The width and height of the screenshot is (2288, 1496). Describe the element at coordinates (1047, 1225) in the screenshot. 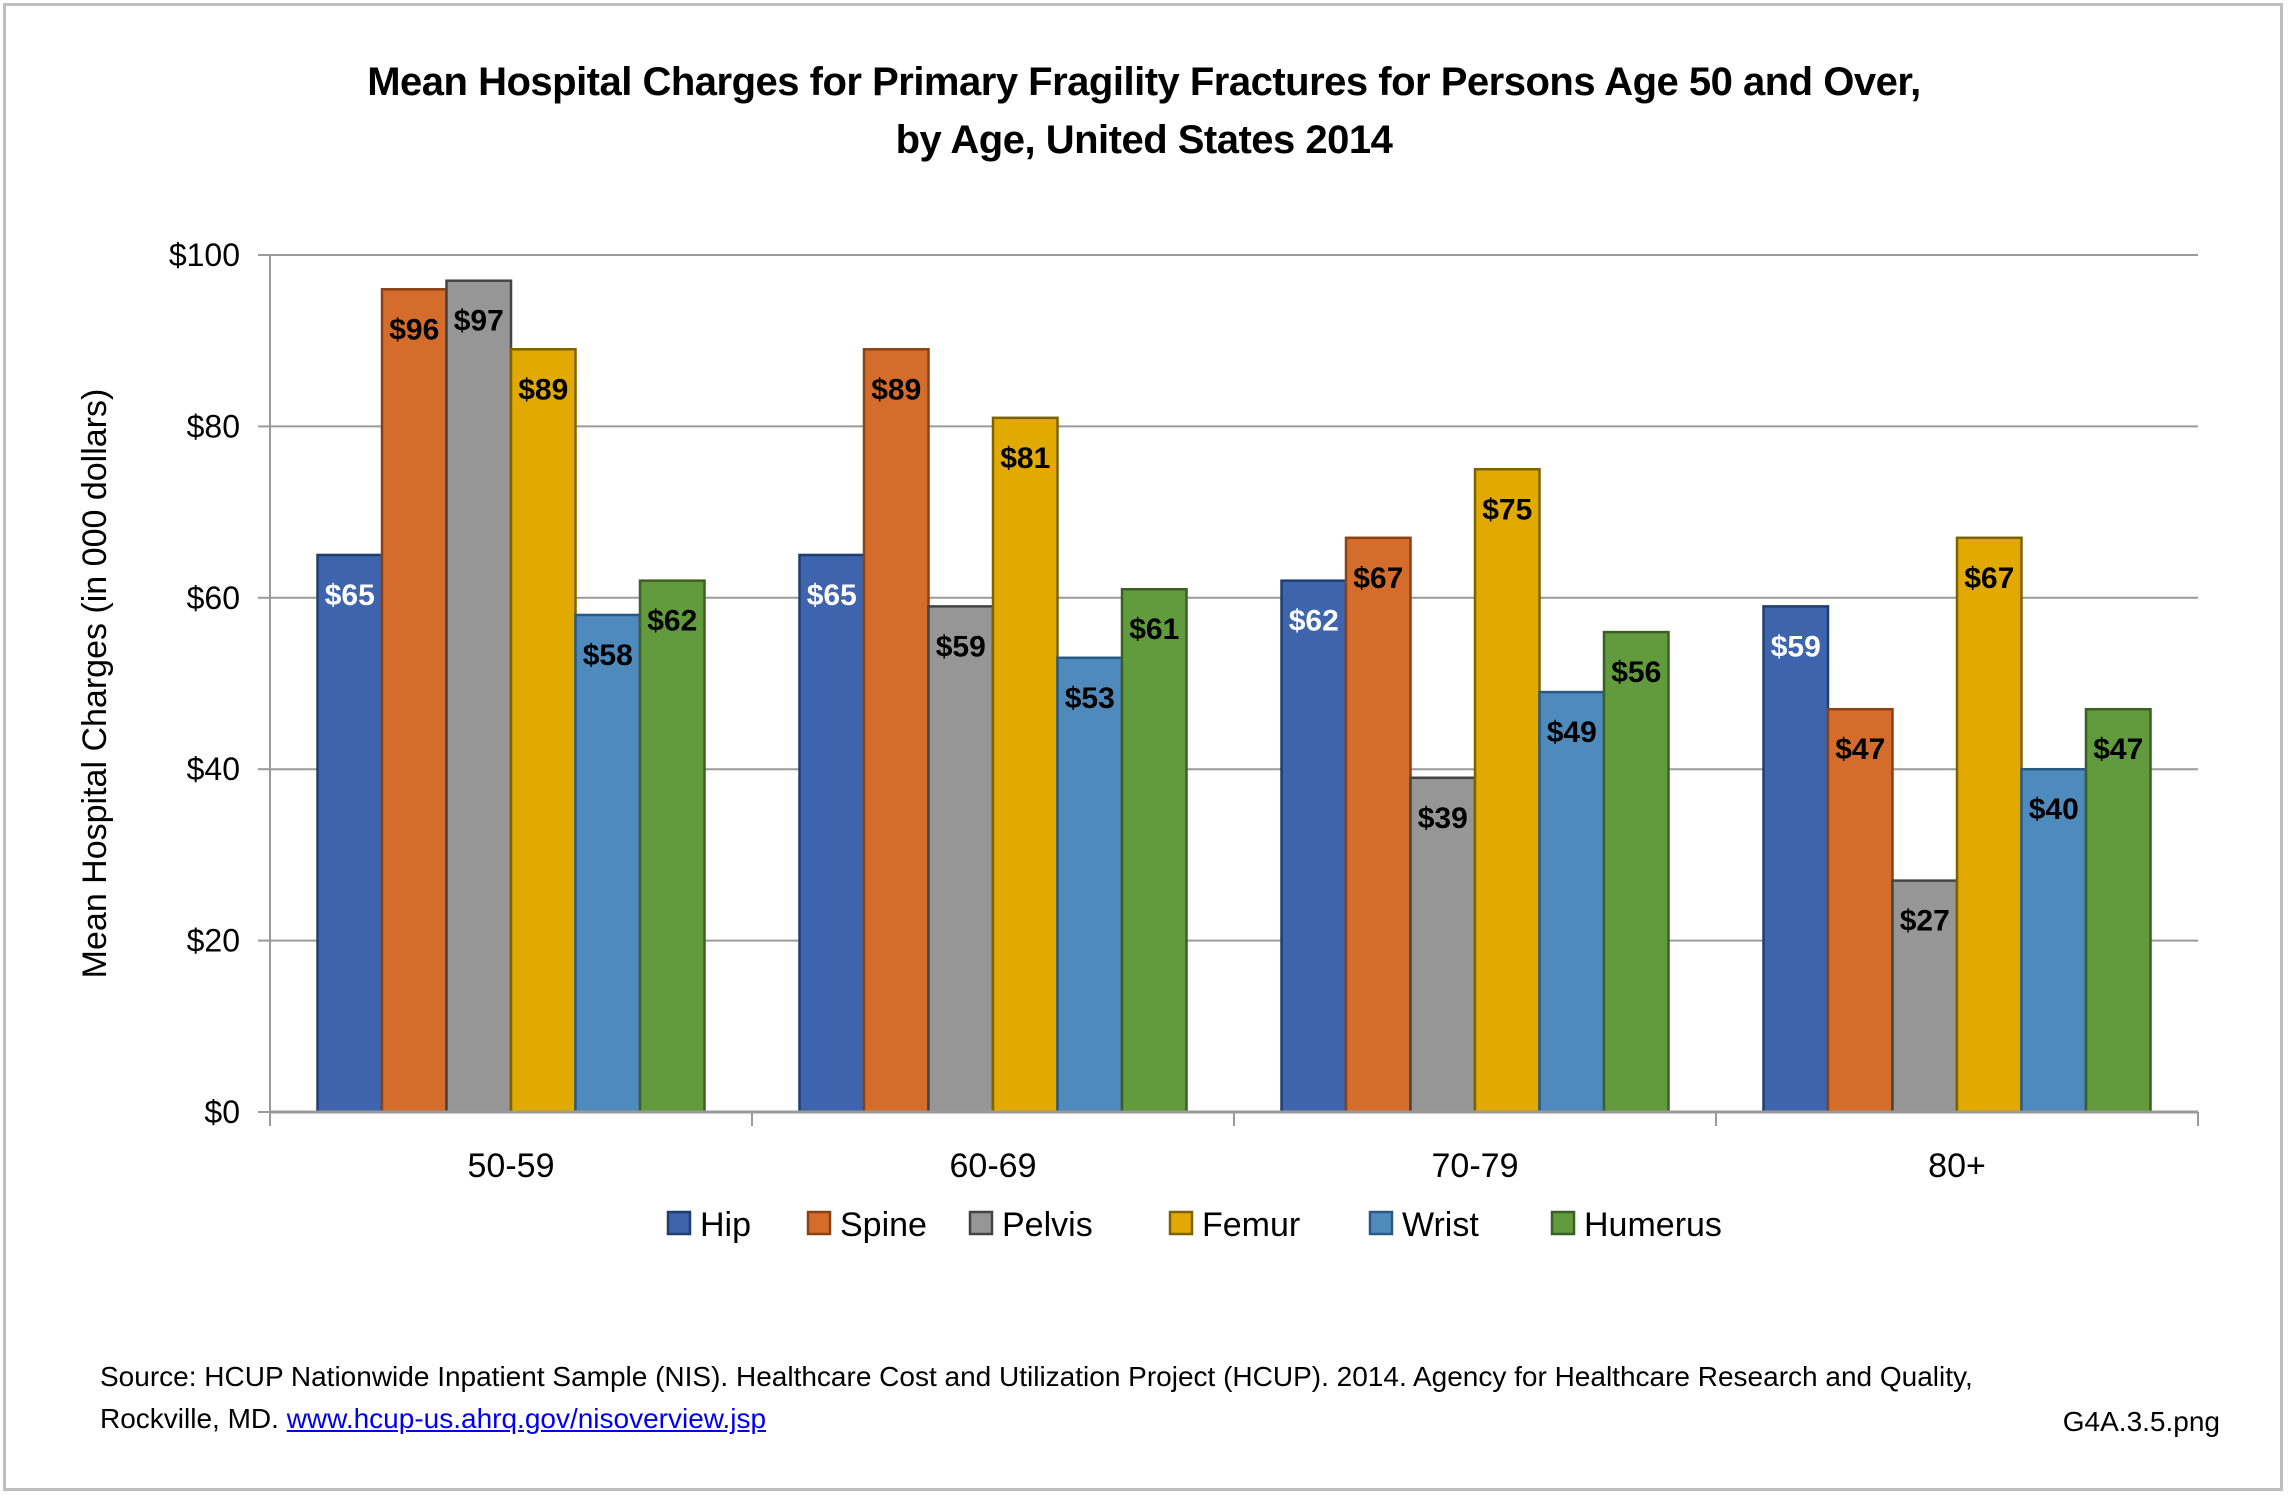

I see `legend-label: Pelvis` at that location.